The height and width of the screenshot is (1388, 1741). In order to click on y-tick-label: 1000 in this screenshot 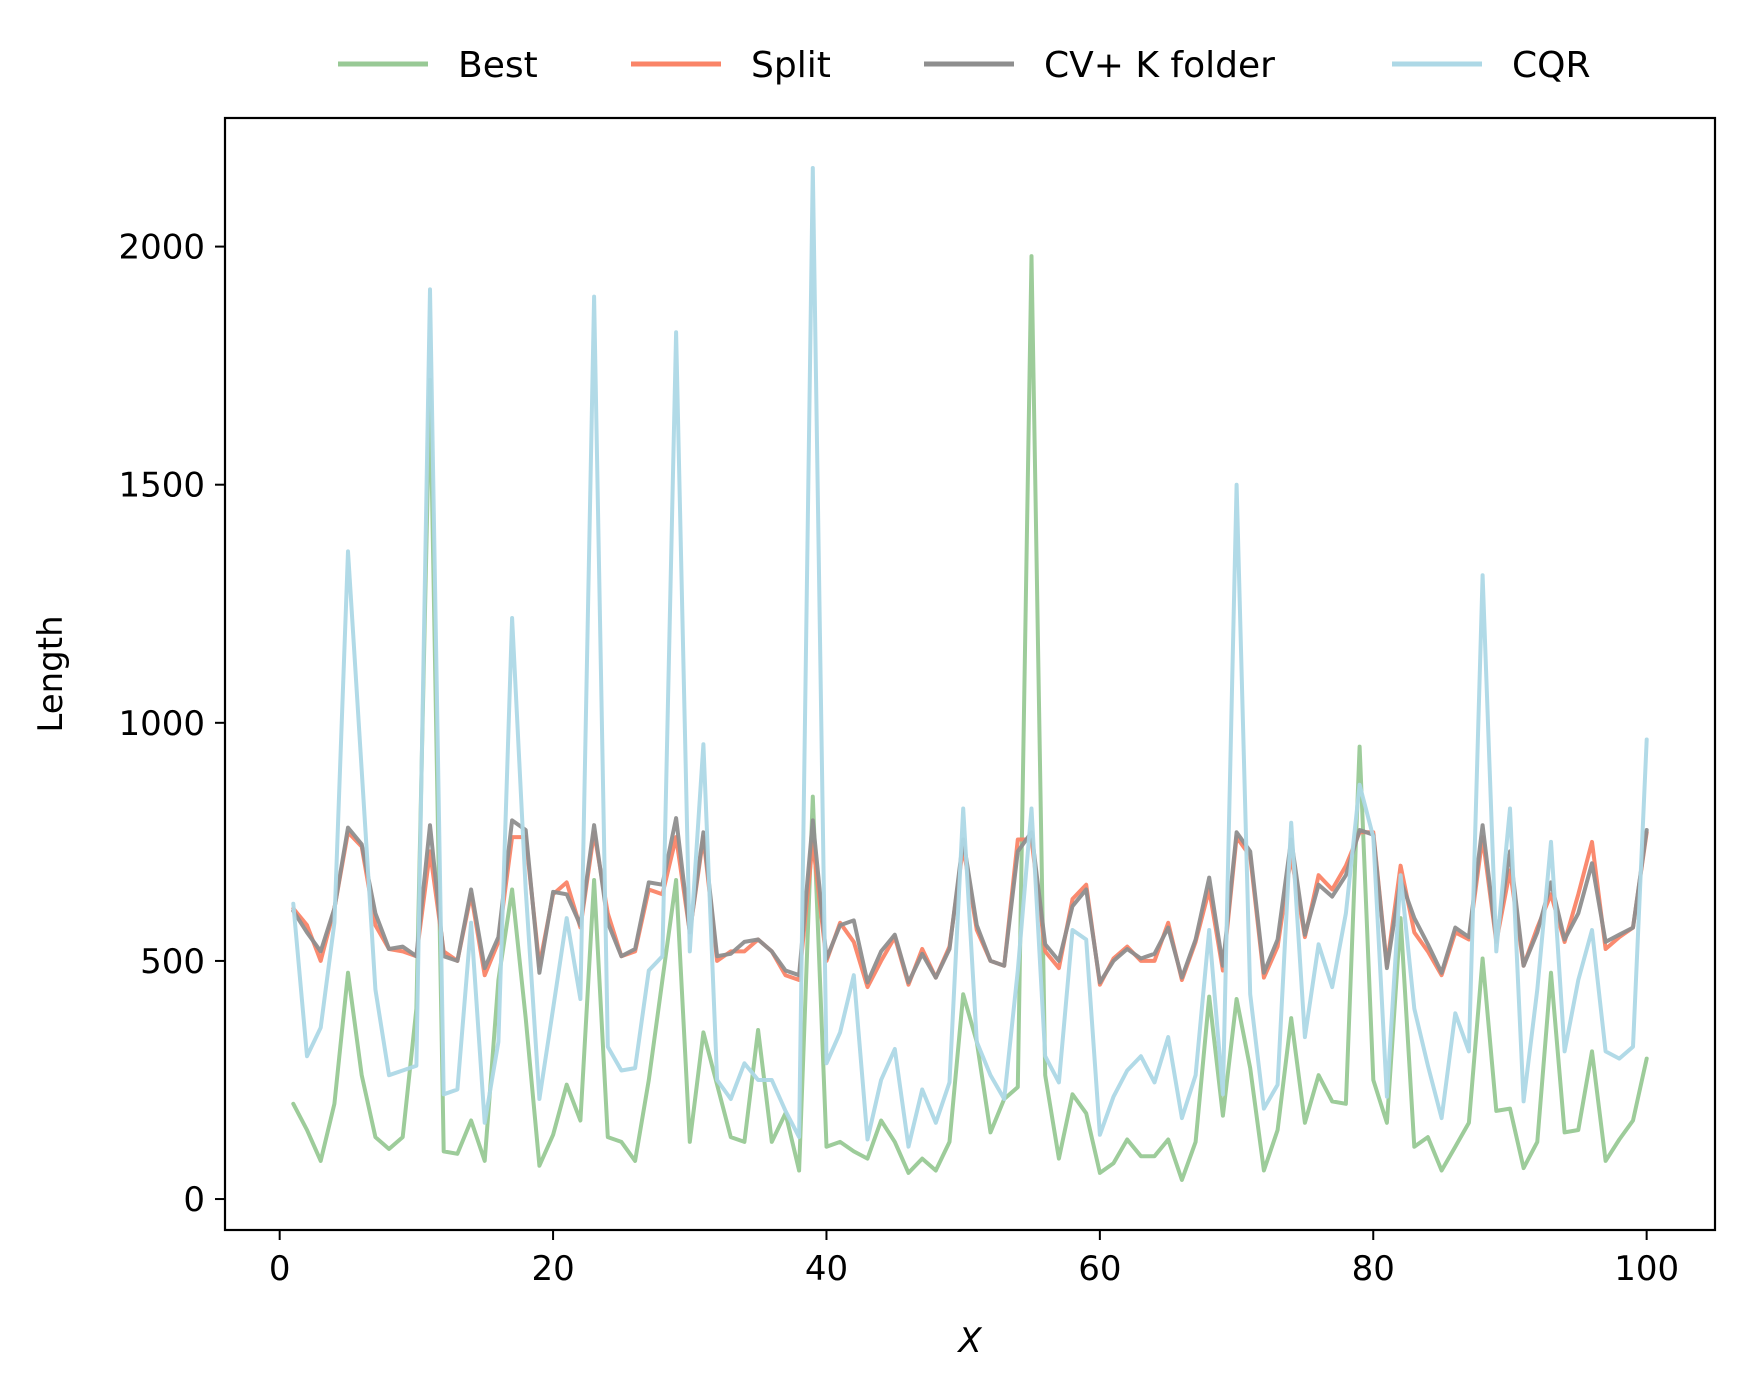, I will do `click(161, 724)`.